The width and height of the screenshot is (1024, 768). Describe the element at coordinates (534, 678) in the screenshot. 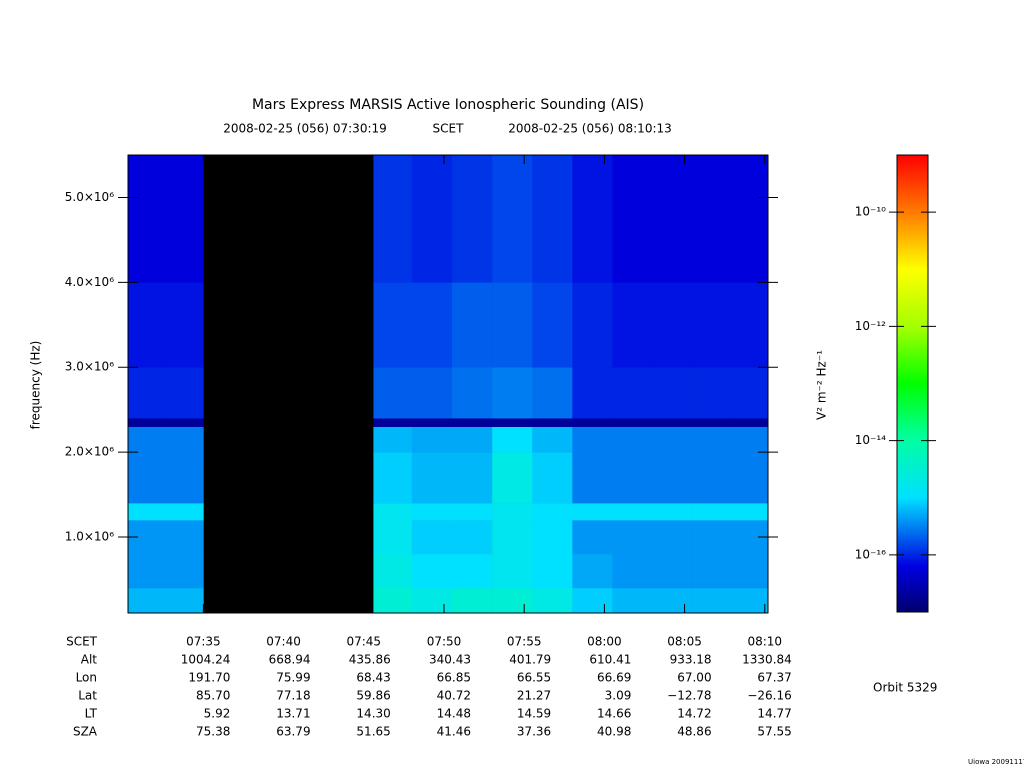

I see `ephemeris-value: 66.55` at that location.